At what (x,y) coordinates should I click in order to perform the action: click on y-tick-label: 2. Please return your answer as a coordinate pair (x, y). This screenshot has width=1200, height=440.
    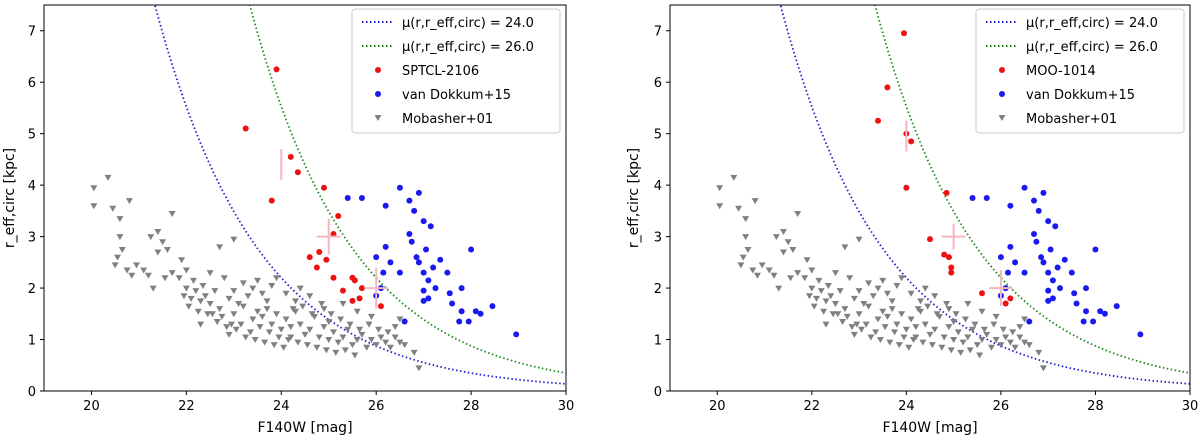
    Looking at the image, I should click on (32, 289).